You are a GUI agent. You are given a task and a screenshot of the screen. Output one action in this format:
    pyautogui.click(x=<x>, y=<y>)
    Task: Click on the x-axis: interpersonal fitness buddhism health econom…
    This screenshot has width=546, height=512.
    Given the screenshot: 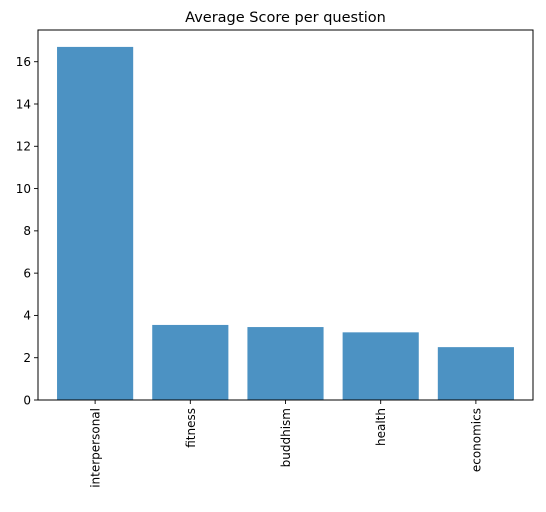 What is the action you would take?
    pyautogui.click(x=286, y=444)
    